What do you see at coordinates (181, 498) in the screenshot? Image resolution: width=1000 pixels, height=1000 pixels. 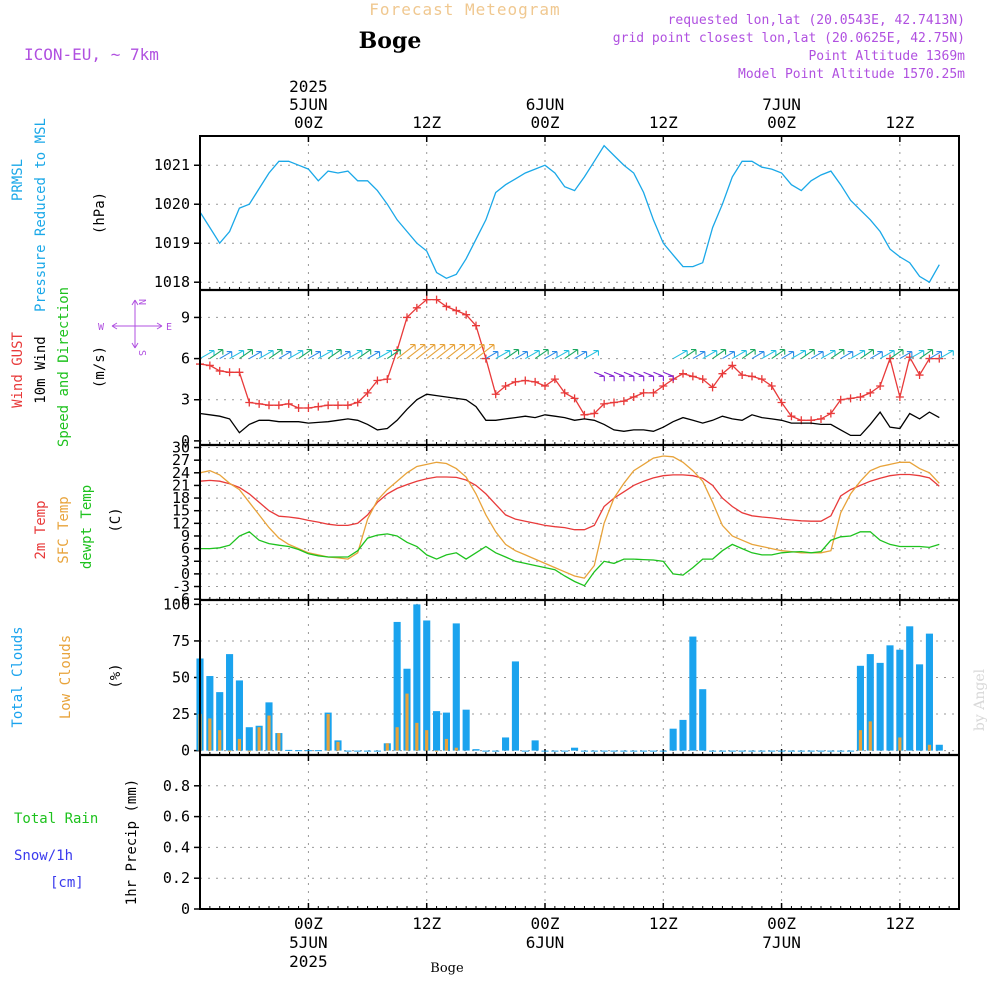 I see `ytick-label: 18` at bounding box center [181, 498].